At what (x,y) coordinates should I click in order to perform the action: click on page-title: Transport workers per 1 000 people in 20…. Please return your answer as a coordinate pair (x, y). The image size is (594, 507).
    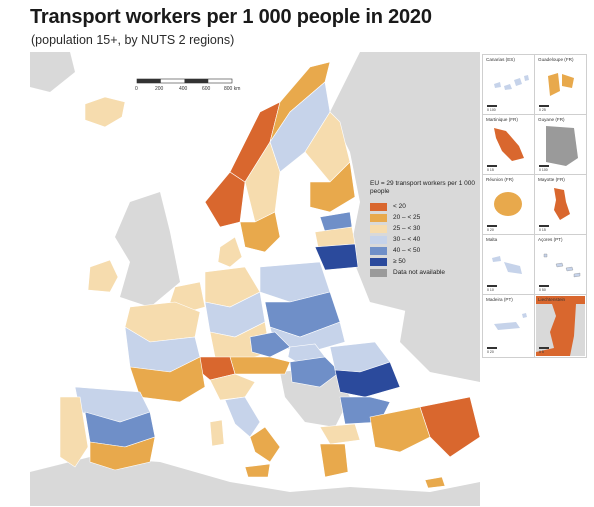
    Looking at the image, I should click on (231, 17).